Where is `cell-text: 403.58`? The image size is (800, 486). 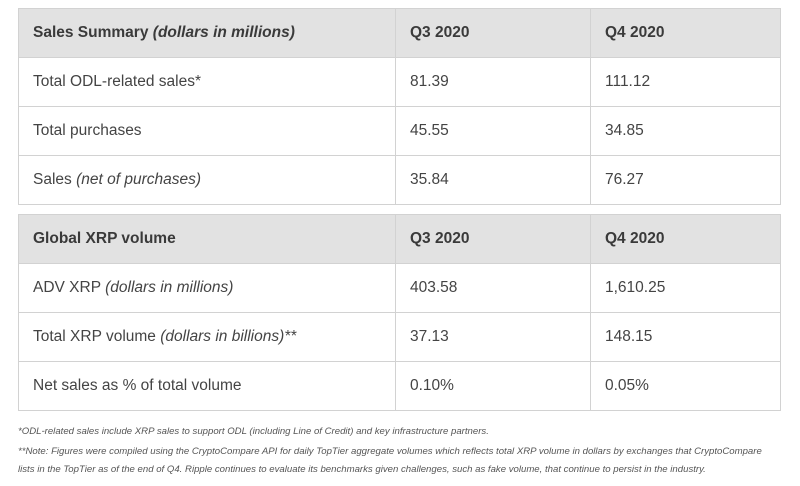 cell-text: 403.58 is located at coordinates (434, 287).